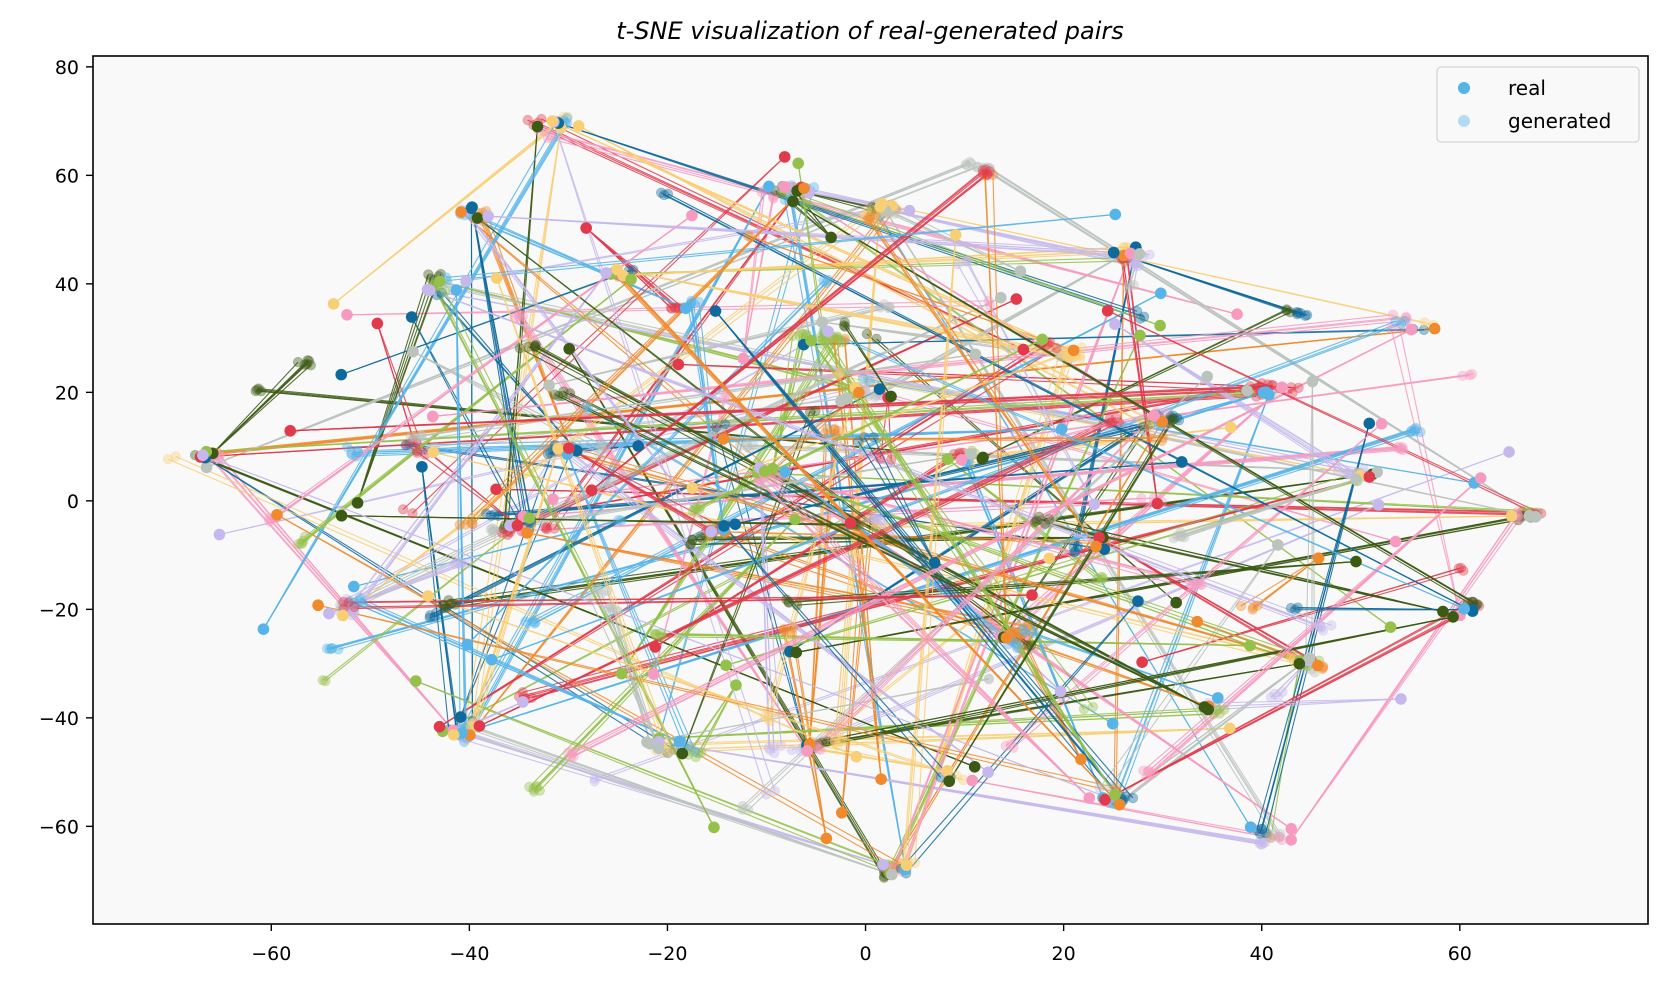 The height and width of the screenshot is (995, 1662). What do you see at coordinates (469, 954) in the screenshot?
I see `x-tick-label: −40` at bounding box center [469, 954].